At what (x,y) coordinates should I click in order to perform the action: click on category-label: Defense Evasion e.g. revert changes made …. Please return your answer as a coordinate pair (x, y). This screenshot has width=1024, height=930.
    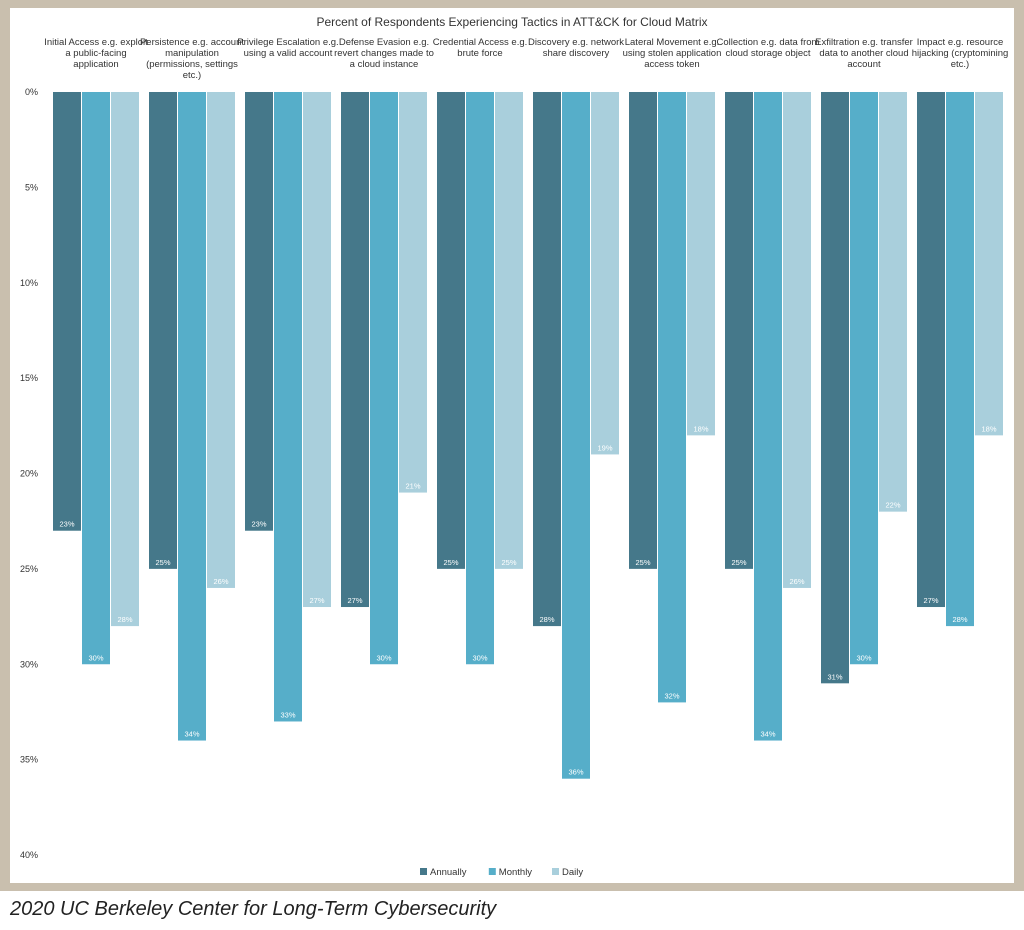
    Looking at the image, I should click on (384, 53).